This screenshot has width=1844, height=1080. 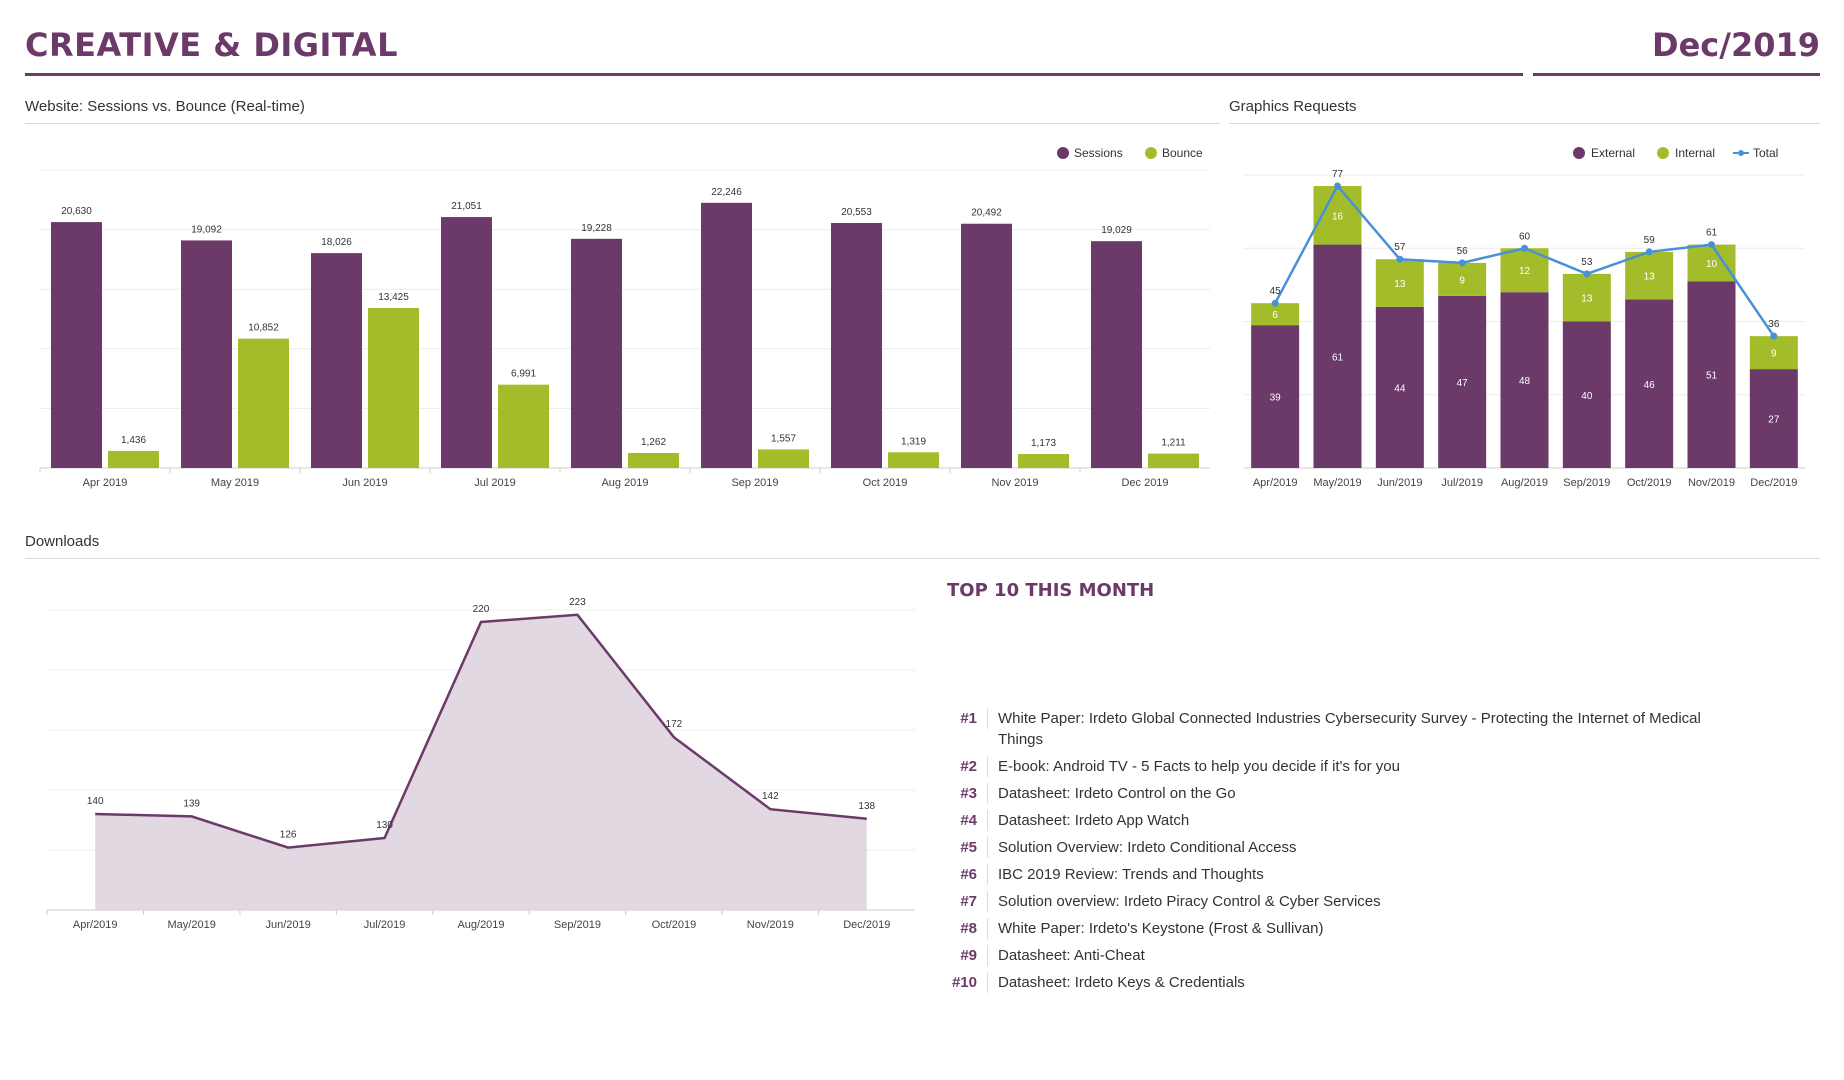 I want to click on top10-item: #3 Datasheet: Irdeto Control on the Go, so click(x=1345, y=793).